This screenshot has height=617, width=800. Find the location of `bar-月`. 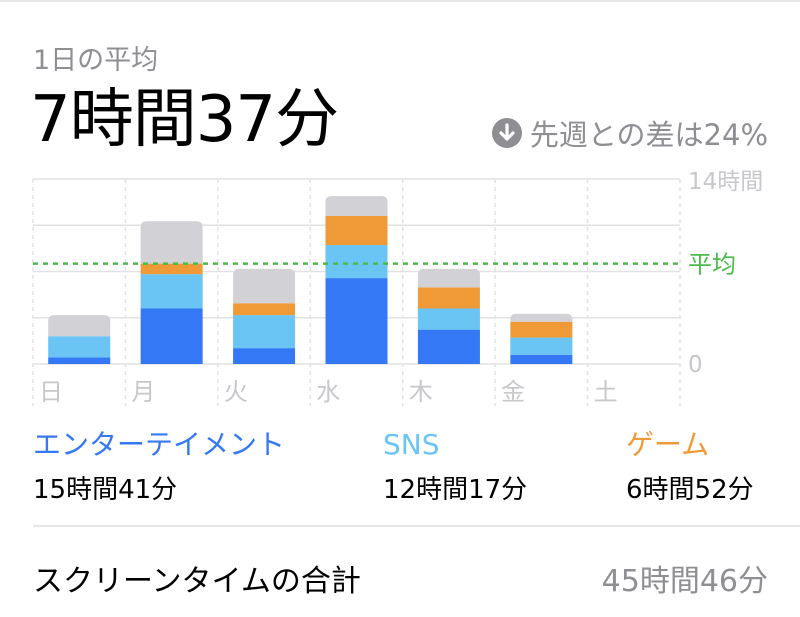

bar-月 is located at coordinates (171, 292).